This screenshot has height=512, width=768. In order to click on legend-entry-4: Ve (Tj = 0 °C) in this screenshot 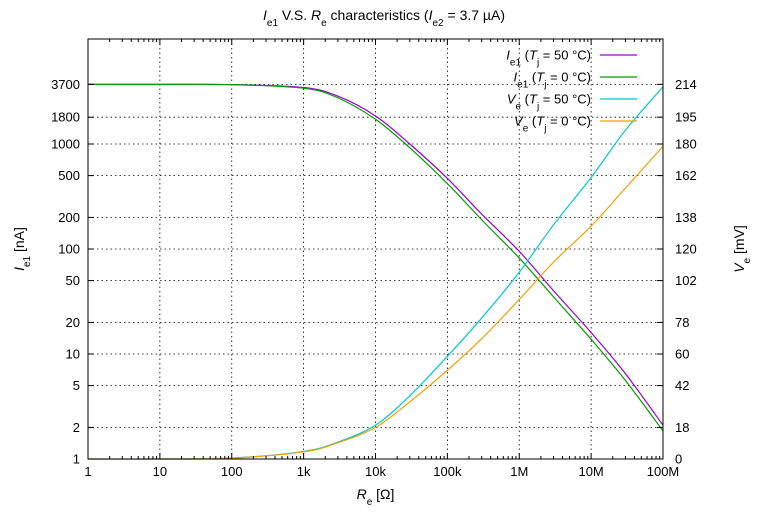, I will do `click(575, 124)`.